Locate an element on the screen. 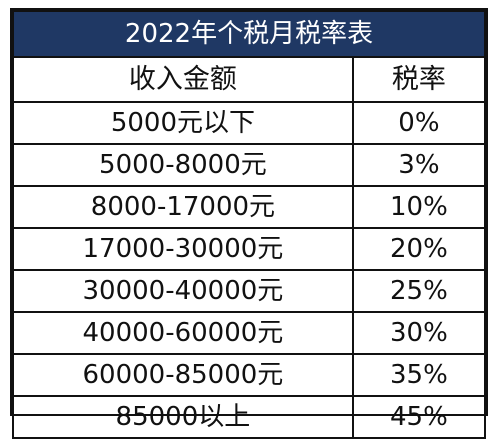 The image size is (500, 439). table-row: 5000元以下 0% is located at coordinates (249, 123).